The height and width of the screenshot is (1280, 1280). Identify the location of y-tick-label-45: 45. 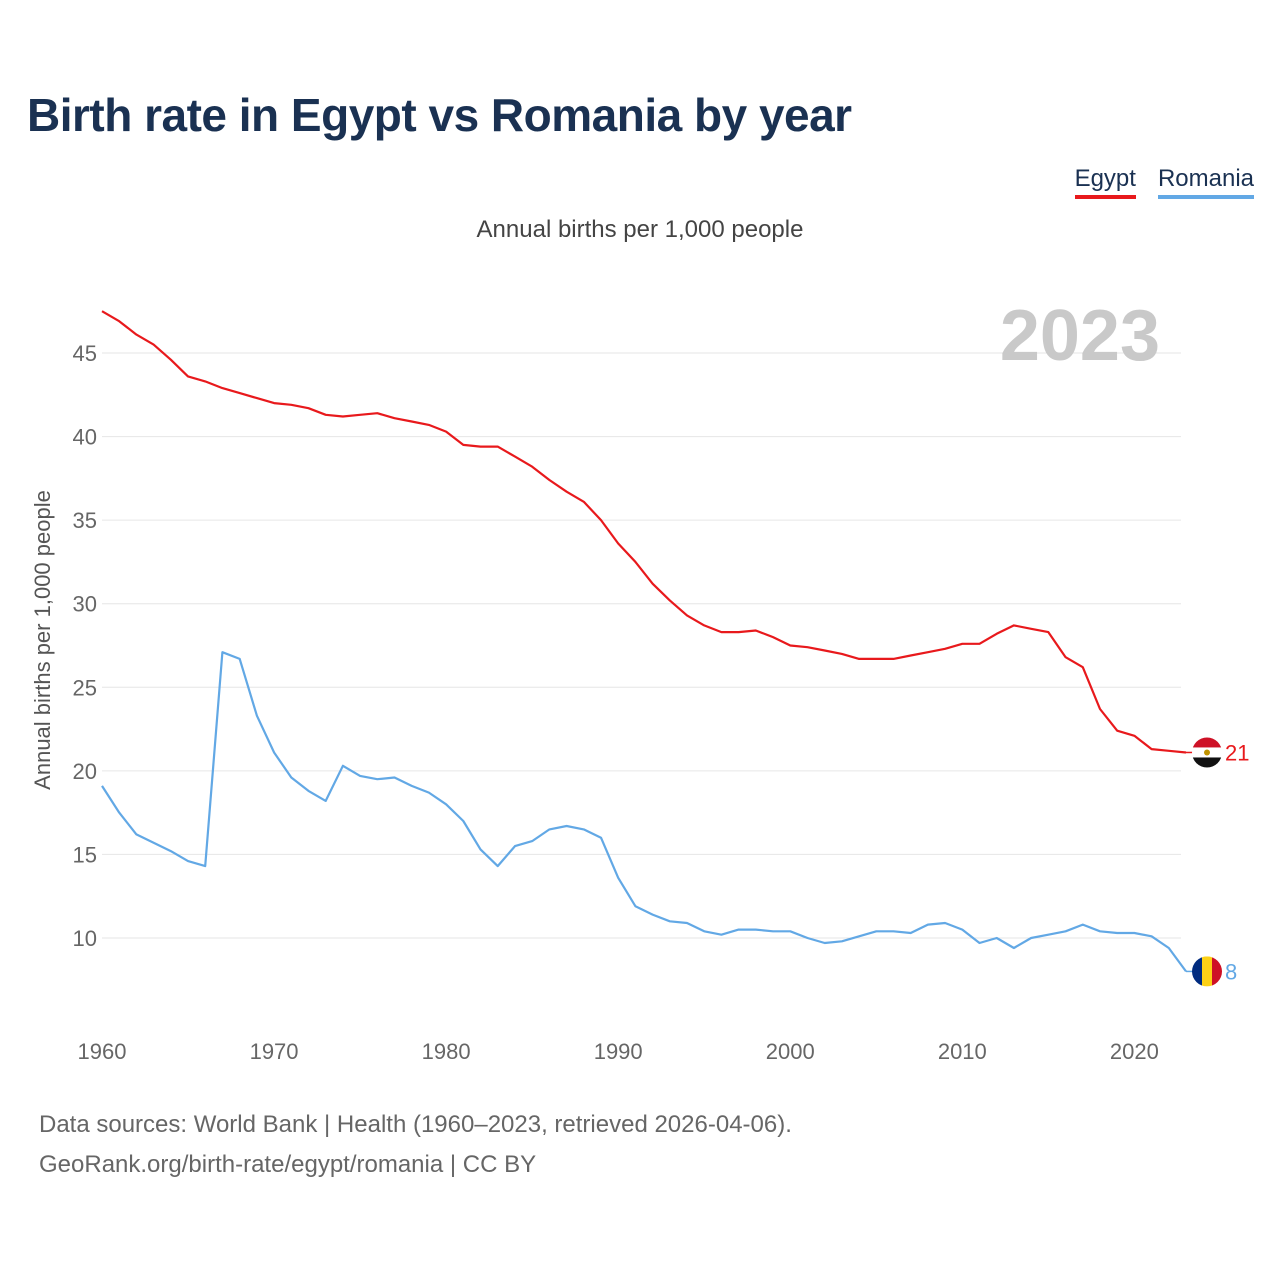
(85, 353).